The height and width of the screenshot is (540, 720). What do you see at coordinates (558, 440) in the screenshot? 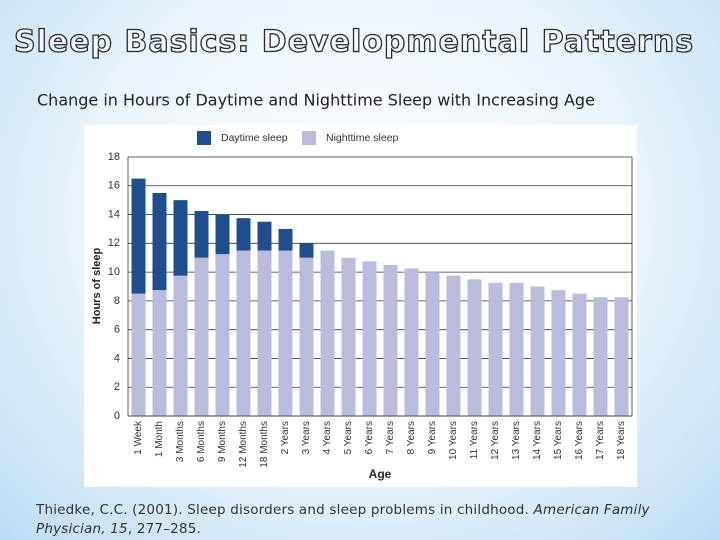
I see `x-tick-label: 15 Years` at bounding box center [558, 440].